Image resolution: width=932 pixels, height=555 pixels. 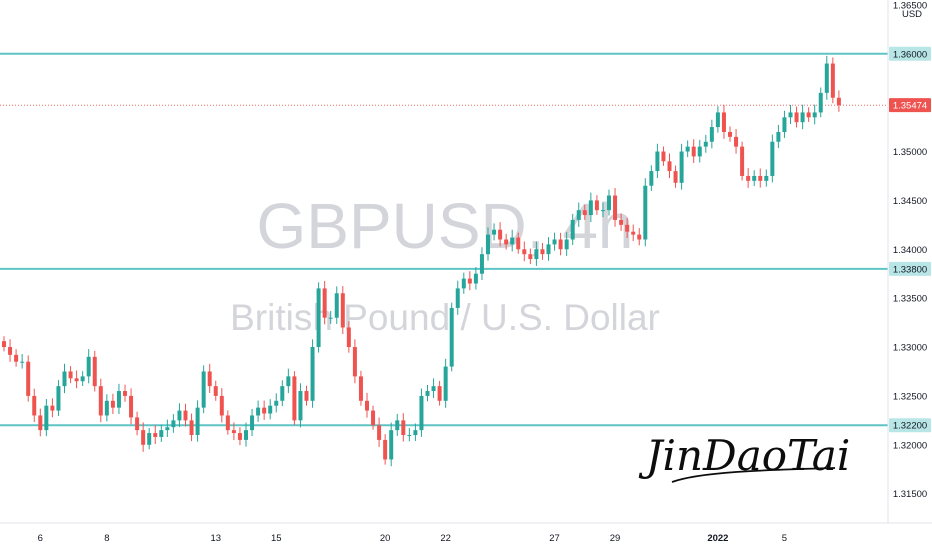 What do you see at coordinates (40, 538) in the screenshot?
I see `x-tick-label: 6` at bounding box center [40, 538].